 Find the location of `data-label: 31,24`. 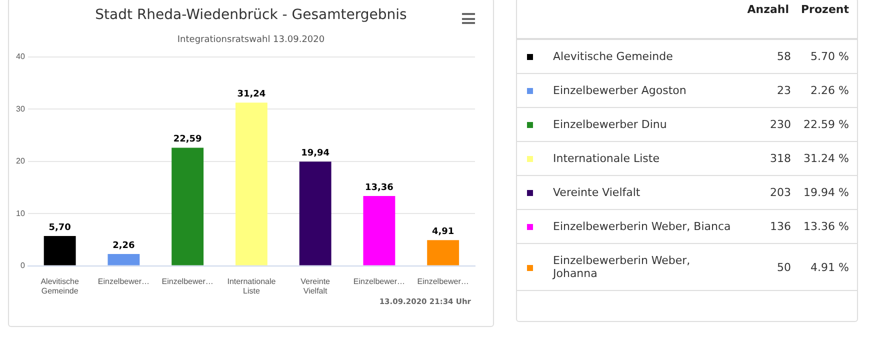

data-label: 31,24 is located at coordinates (251, 94).